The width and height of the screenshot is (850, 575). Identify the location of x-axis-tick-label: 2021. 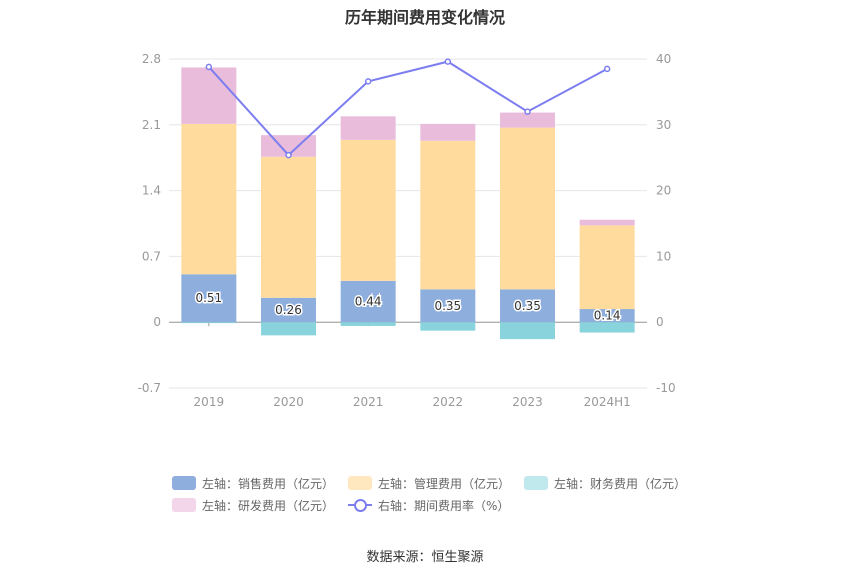
(368, 402).